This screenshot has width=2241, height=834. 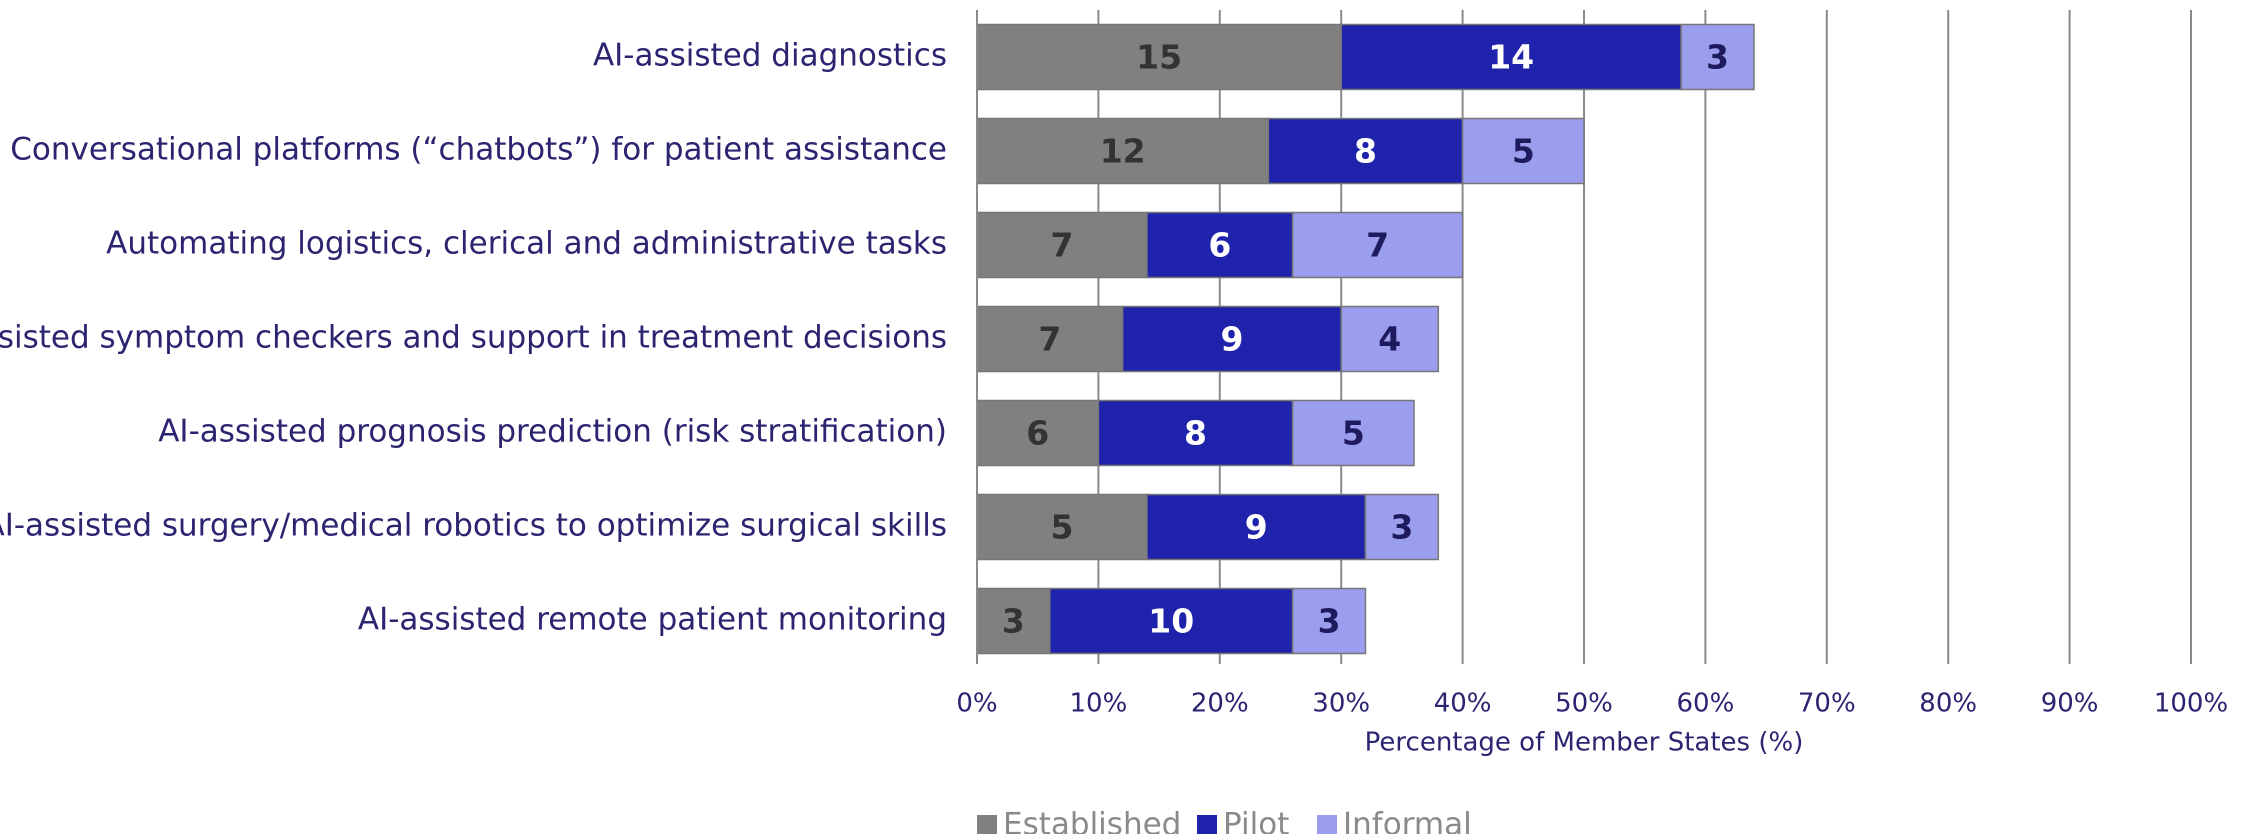 I want to click on data-label: 12, so click(x=1123, y=151).